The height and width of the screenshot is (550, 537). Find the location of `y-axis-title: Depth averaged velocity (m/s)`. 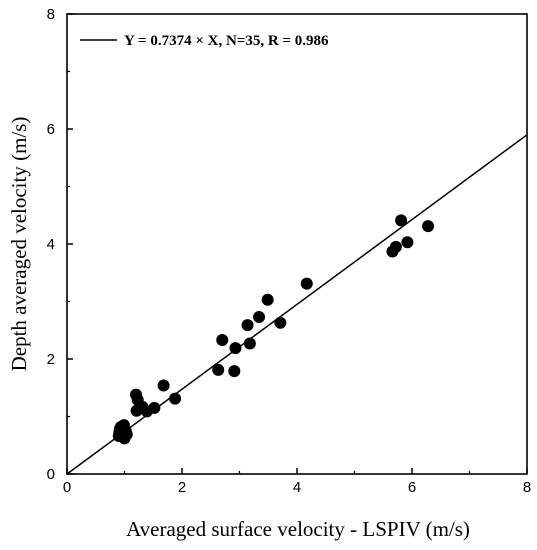

y-axis-title: Depth averaged velocity (m/s) is located at coordinates (19, 244).